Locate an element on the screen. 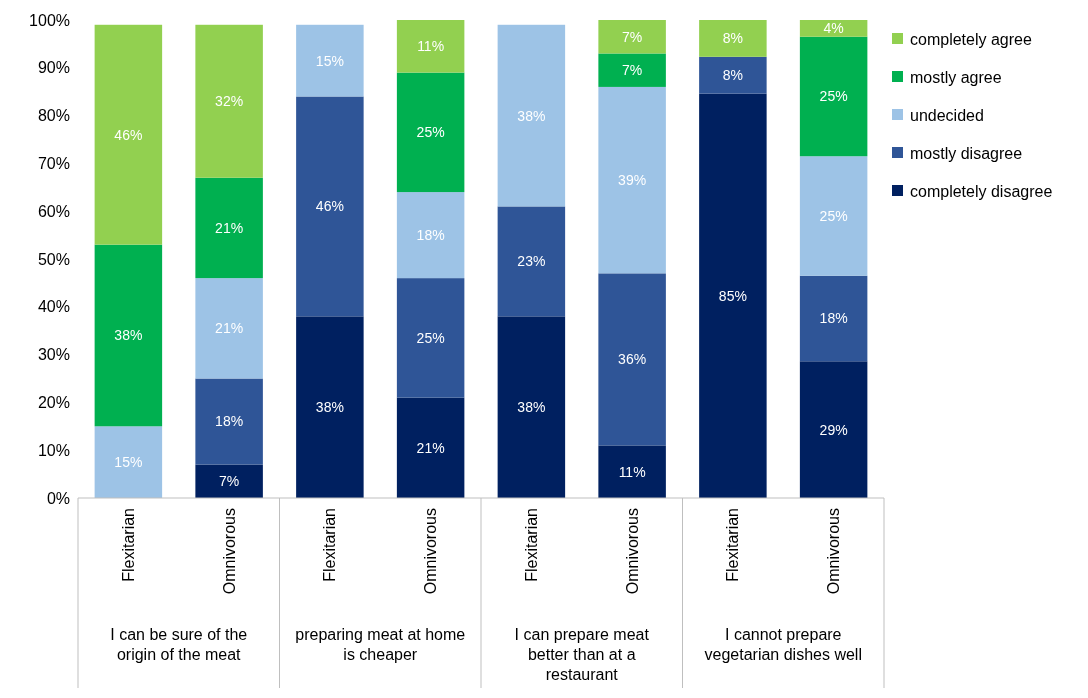 The height and width of the screenshot is (698, 1088). text: I can prepare meat better than at a restaurant is located at coordinates (582, 654).